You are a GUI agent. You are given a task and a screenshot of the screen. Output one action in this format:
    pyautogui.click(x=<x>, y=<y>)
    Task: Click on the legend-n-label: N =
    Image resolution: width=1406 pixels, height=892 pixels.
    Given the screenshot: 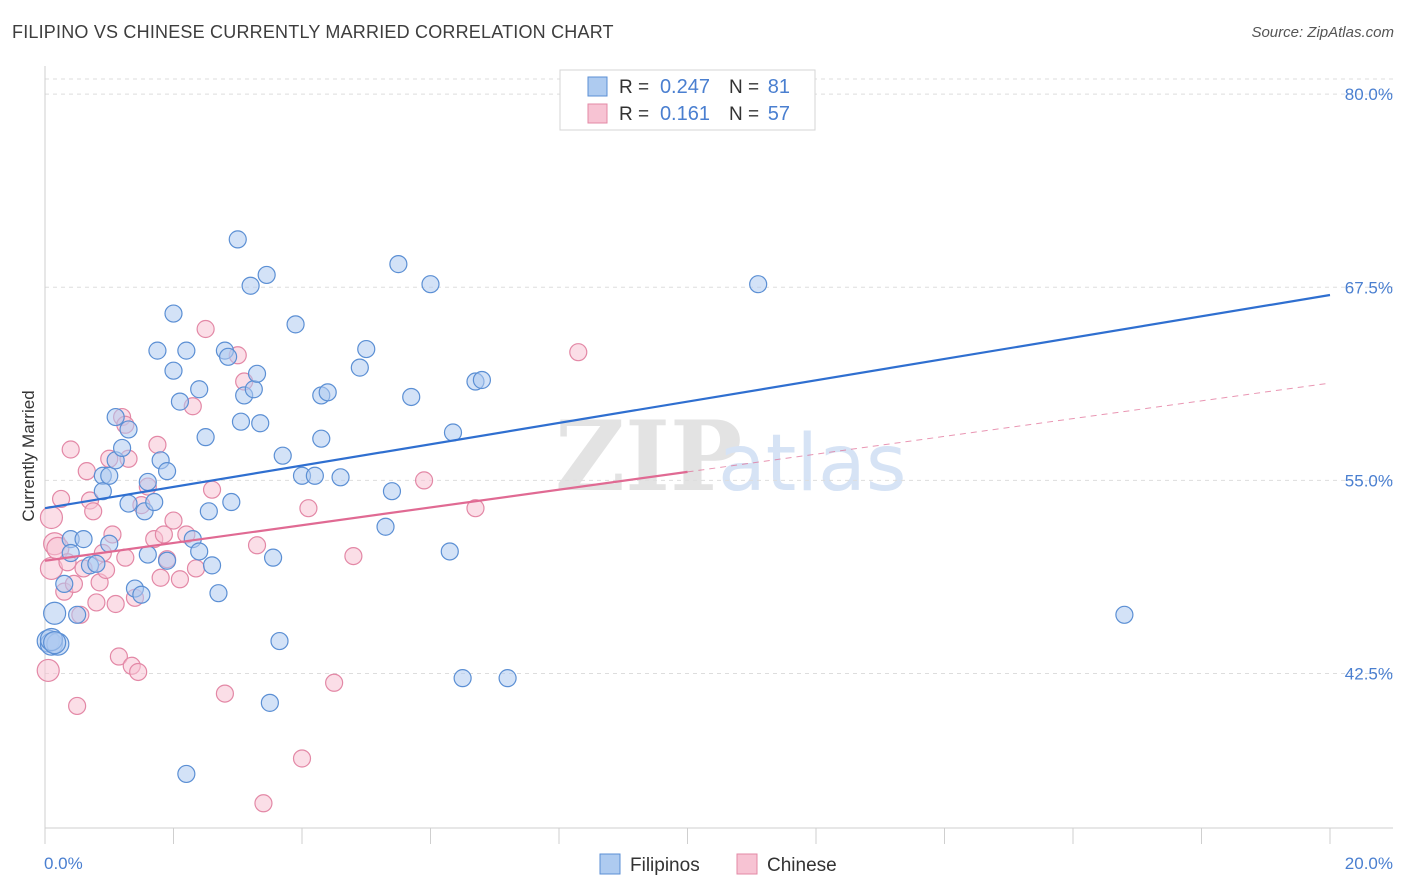 What is the action you would take?
    pyautogui.click(x=744, y=87)
    